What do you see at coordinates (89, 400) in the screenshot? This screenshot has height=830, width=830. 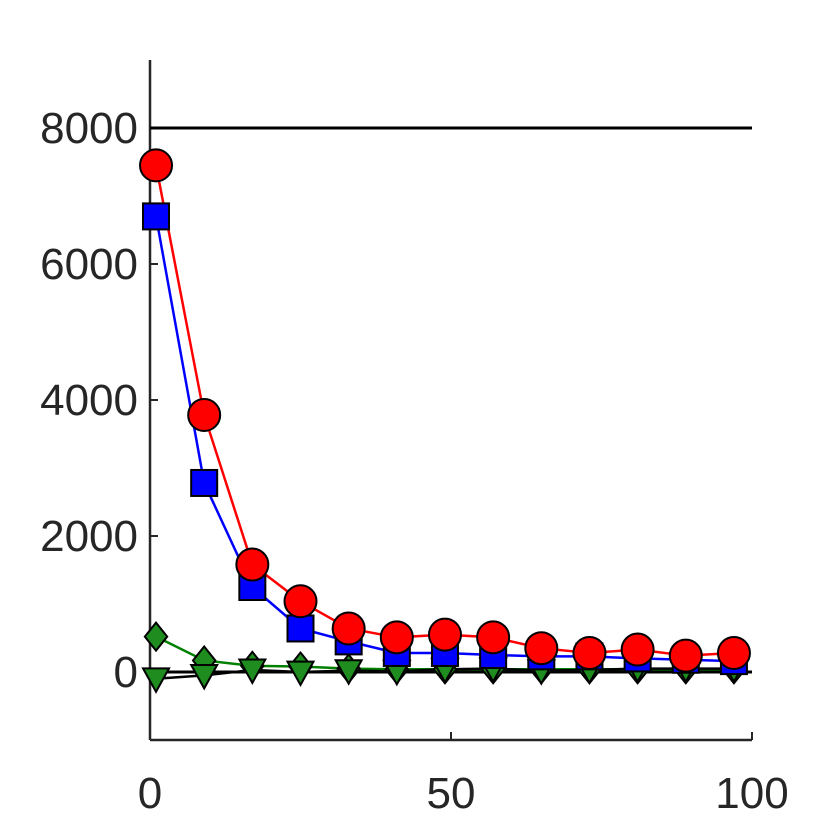 I see `y-tick-label: 4000` at bounding box center [89, 400].